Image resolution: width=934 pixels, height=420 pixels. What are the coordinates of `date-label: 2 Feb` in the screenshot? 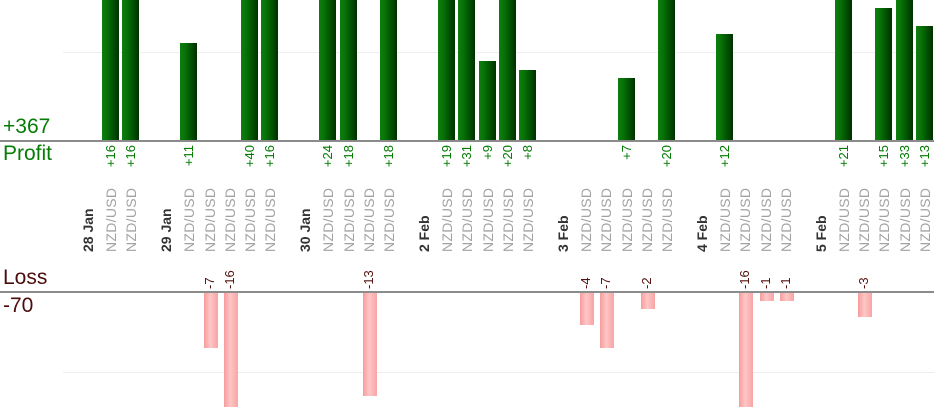 It's located at (424, 233).